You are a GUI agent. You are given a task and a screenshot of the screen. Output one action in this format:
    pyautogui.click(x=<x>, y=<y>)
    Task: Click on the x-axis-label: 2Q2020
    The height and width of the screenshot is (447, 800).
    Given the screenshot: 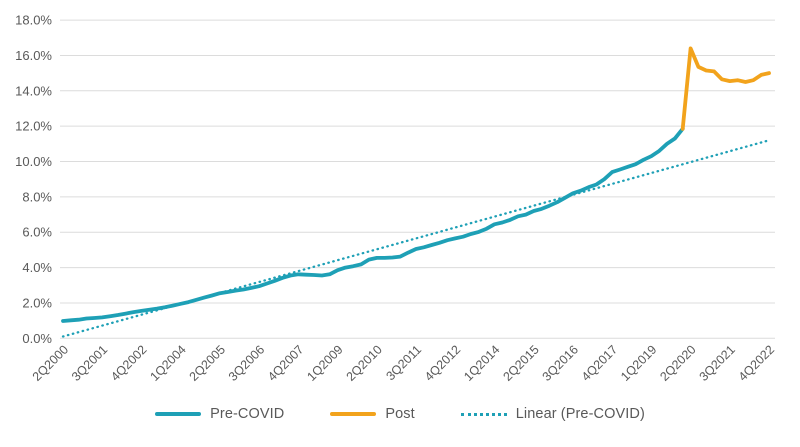 What is the action you would take?
    pyautogui.click(x=677, y=362)
    